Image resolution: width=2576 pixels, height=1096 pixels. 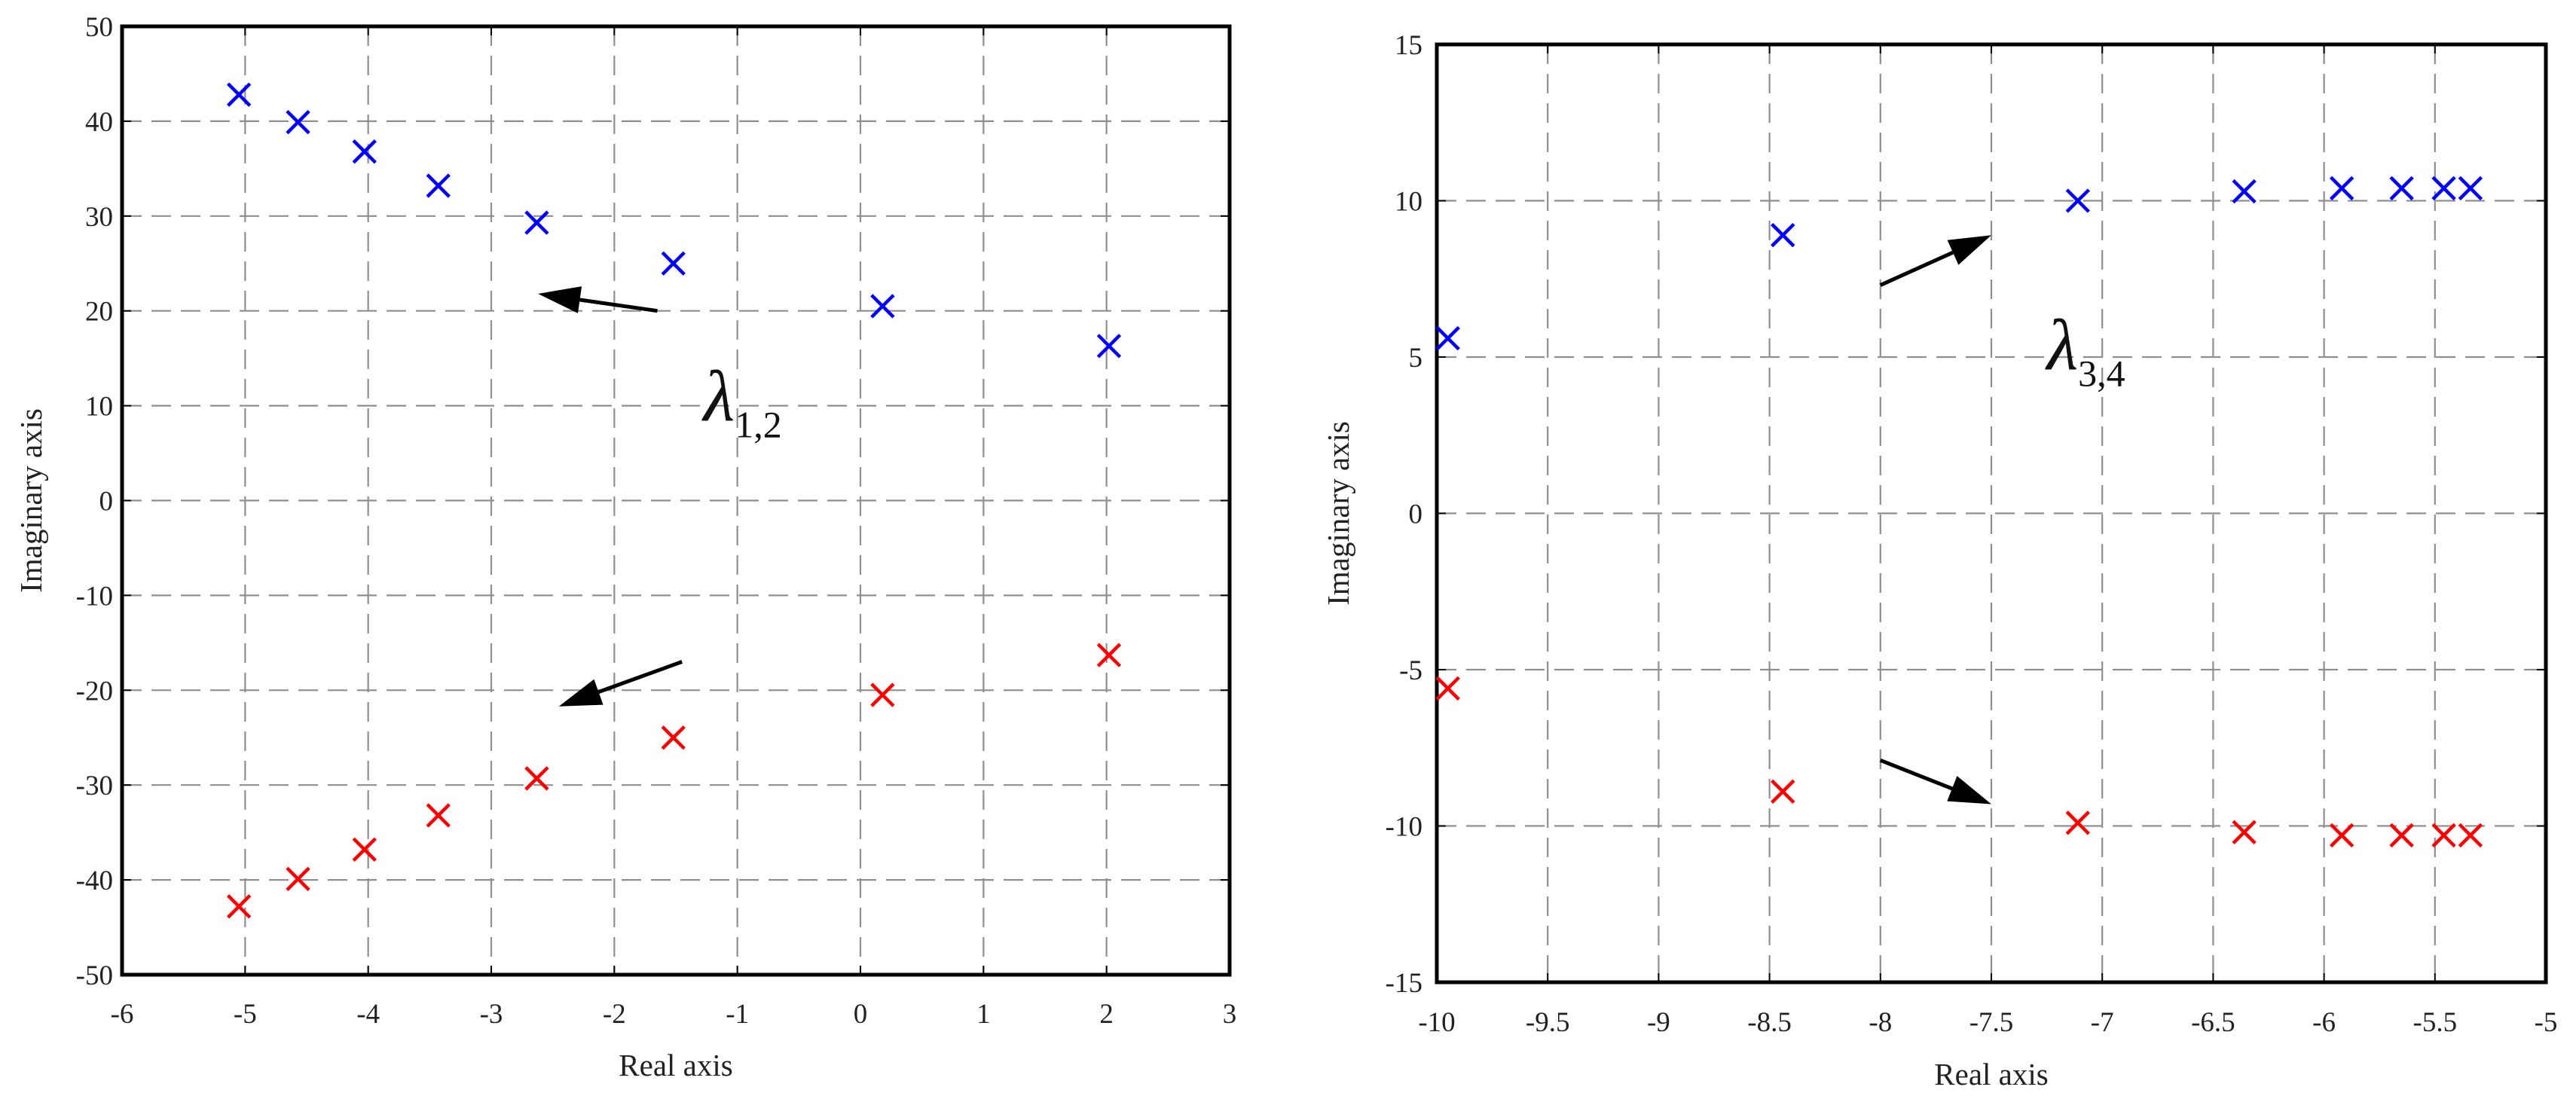 I want to click on x-tick-label: -10, so click(x=1436, y=1022).